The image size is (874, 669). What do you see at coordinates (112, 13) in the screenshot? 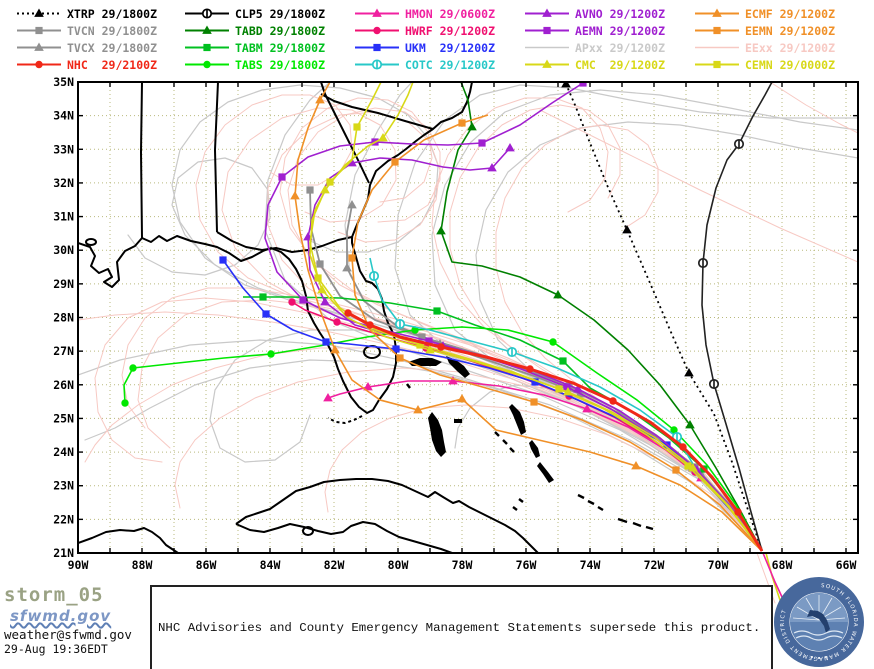
I see `legend-label: XTRP 29/1800Z` at bounding box center [112, 13].